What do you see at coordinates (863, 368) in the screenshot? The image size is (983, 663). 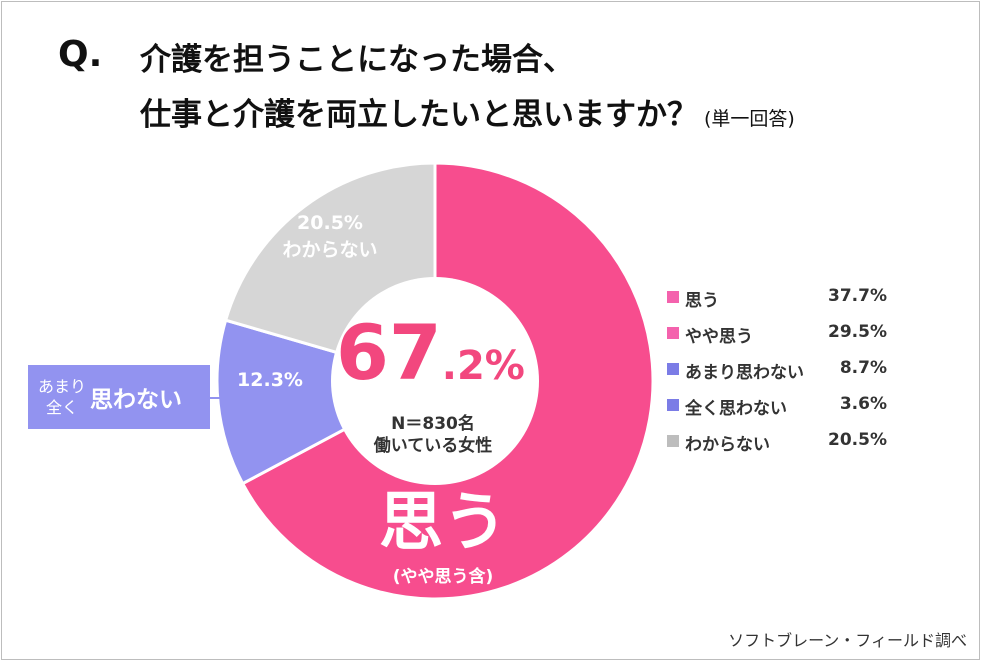 I see `legend-value: 8.7%` at bounding box center [863, 368].